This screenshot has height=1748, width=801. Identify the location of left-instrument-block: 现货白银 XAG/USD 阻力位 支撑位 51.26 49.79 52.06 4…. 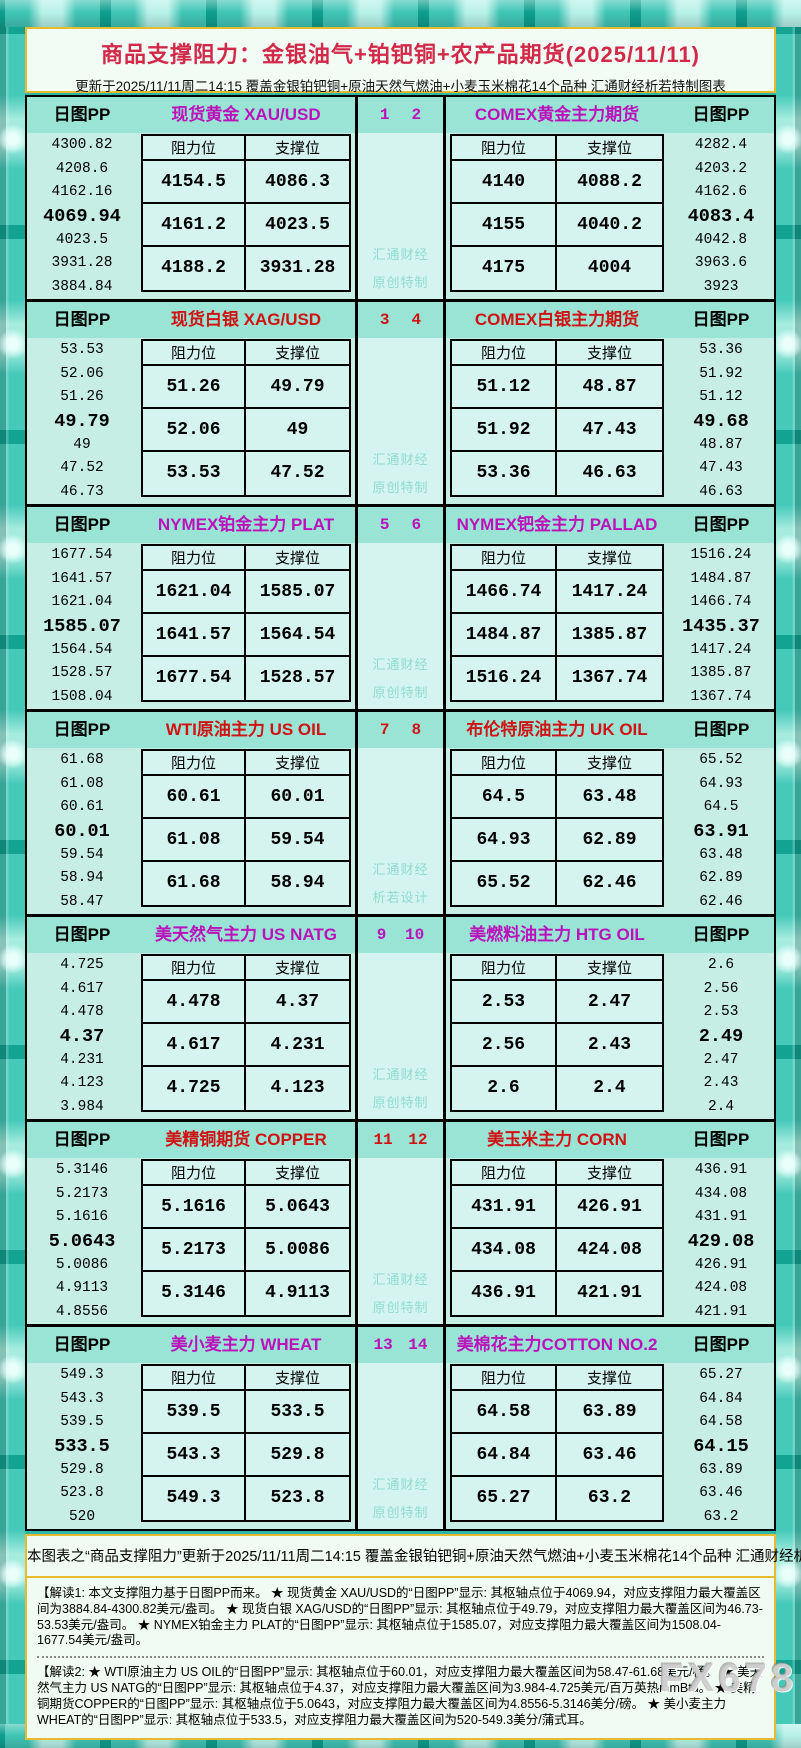
(246, 403).